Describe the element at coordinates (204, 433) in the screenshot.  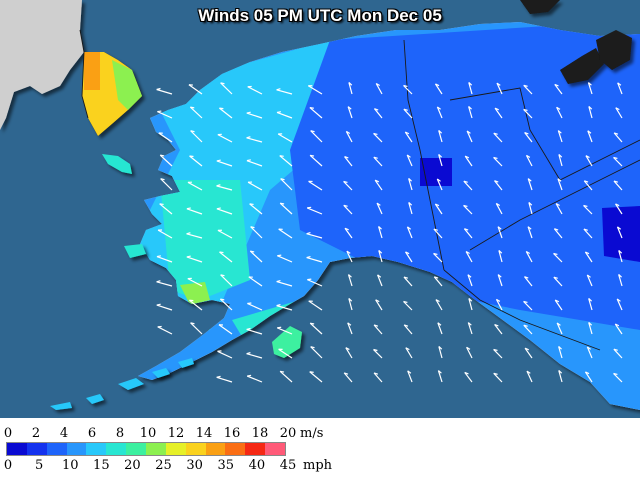
I see `ms-tick-14: 14` at that location.